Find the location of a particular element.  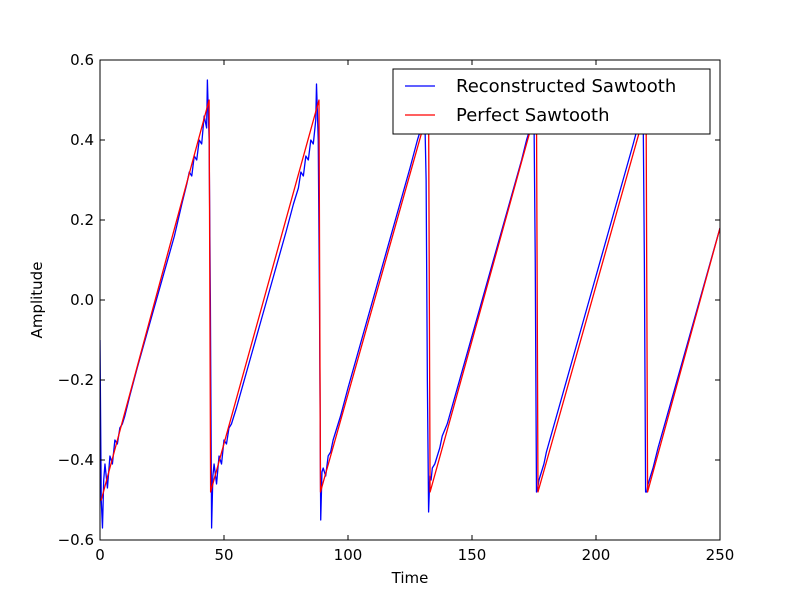

x-tick-label: 250 is located at coordinates (720, 555).